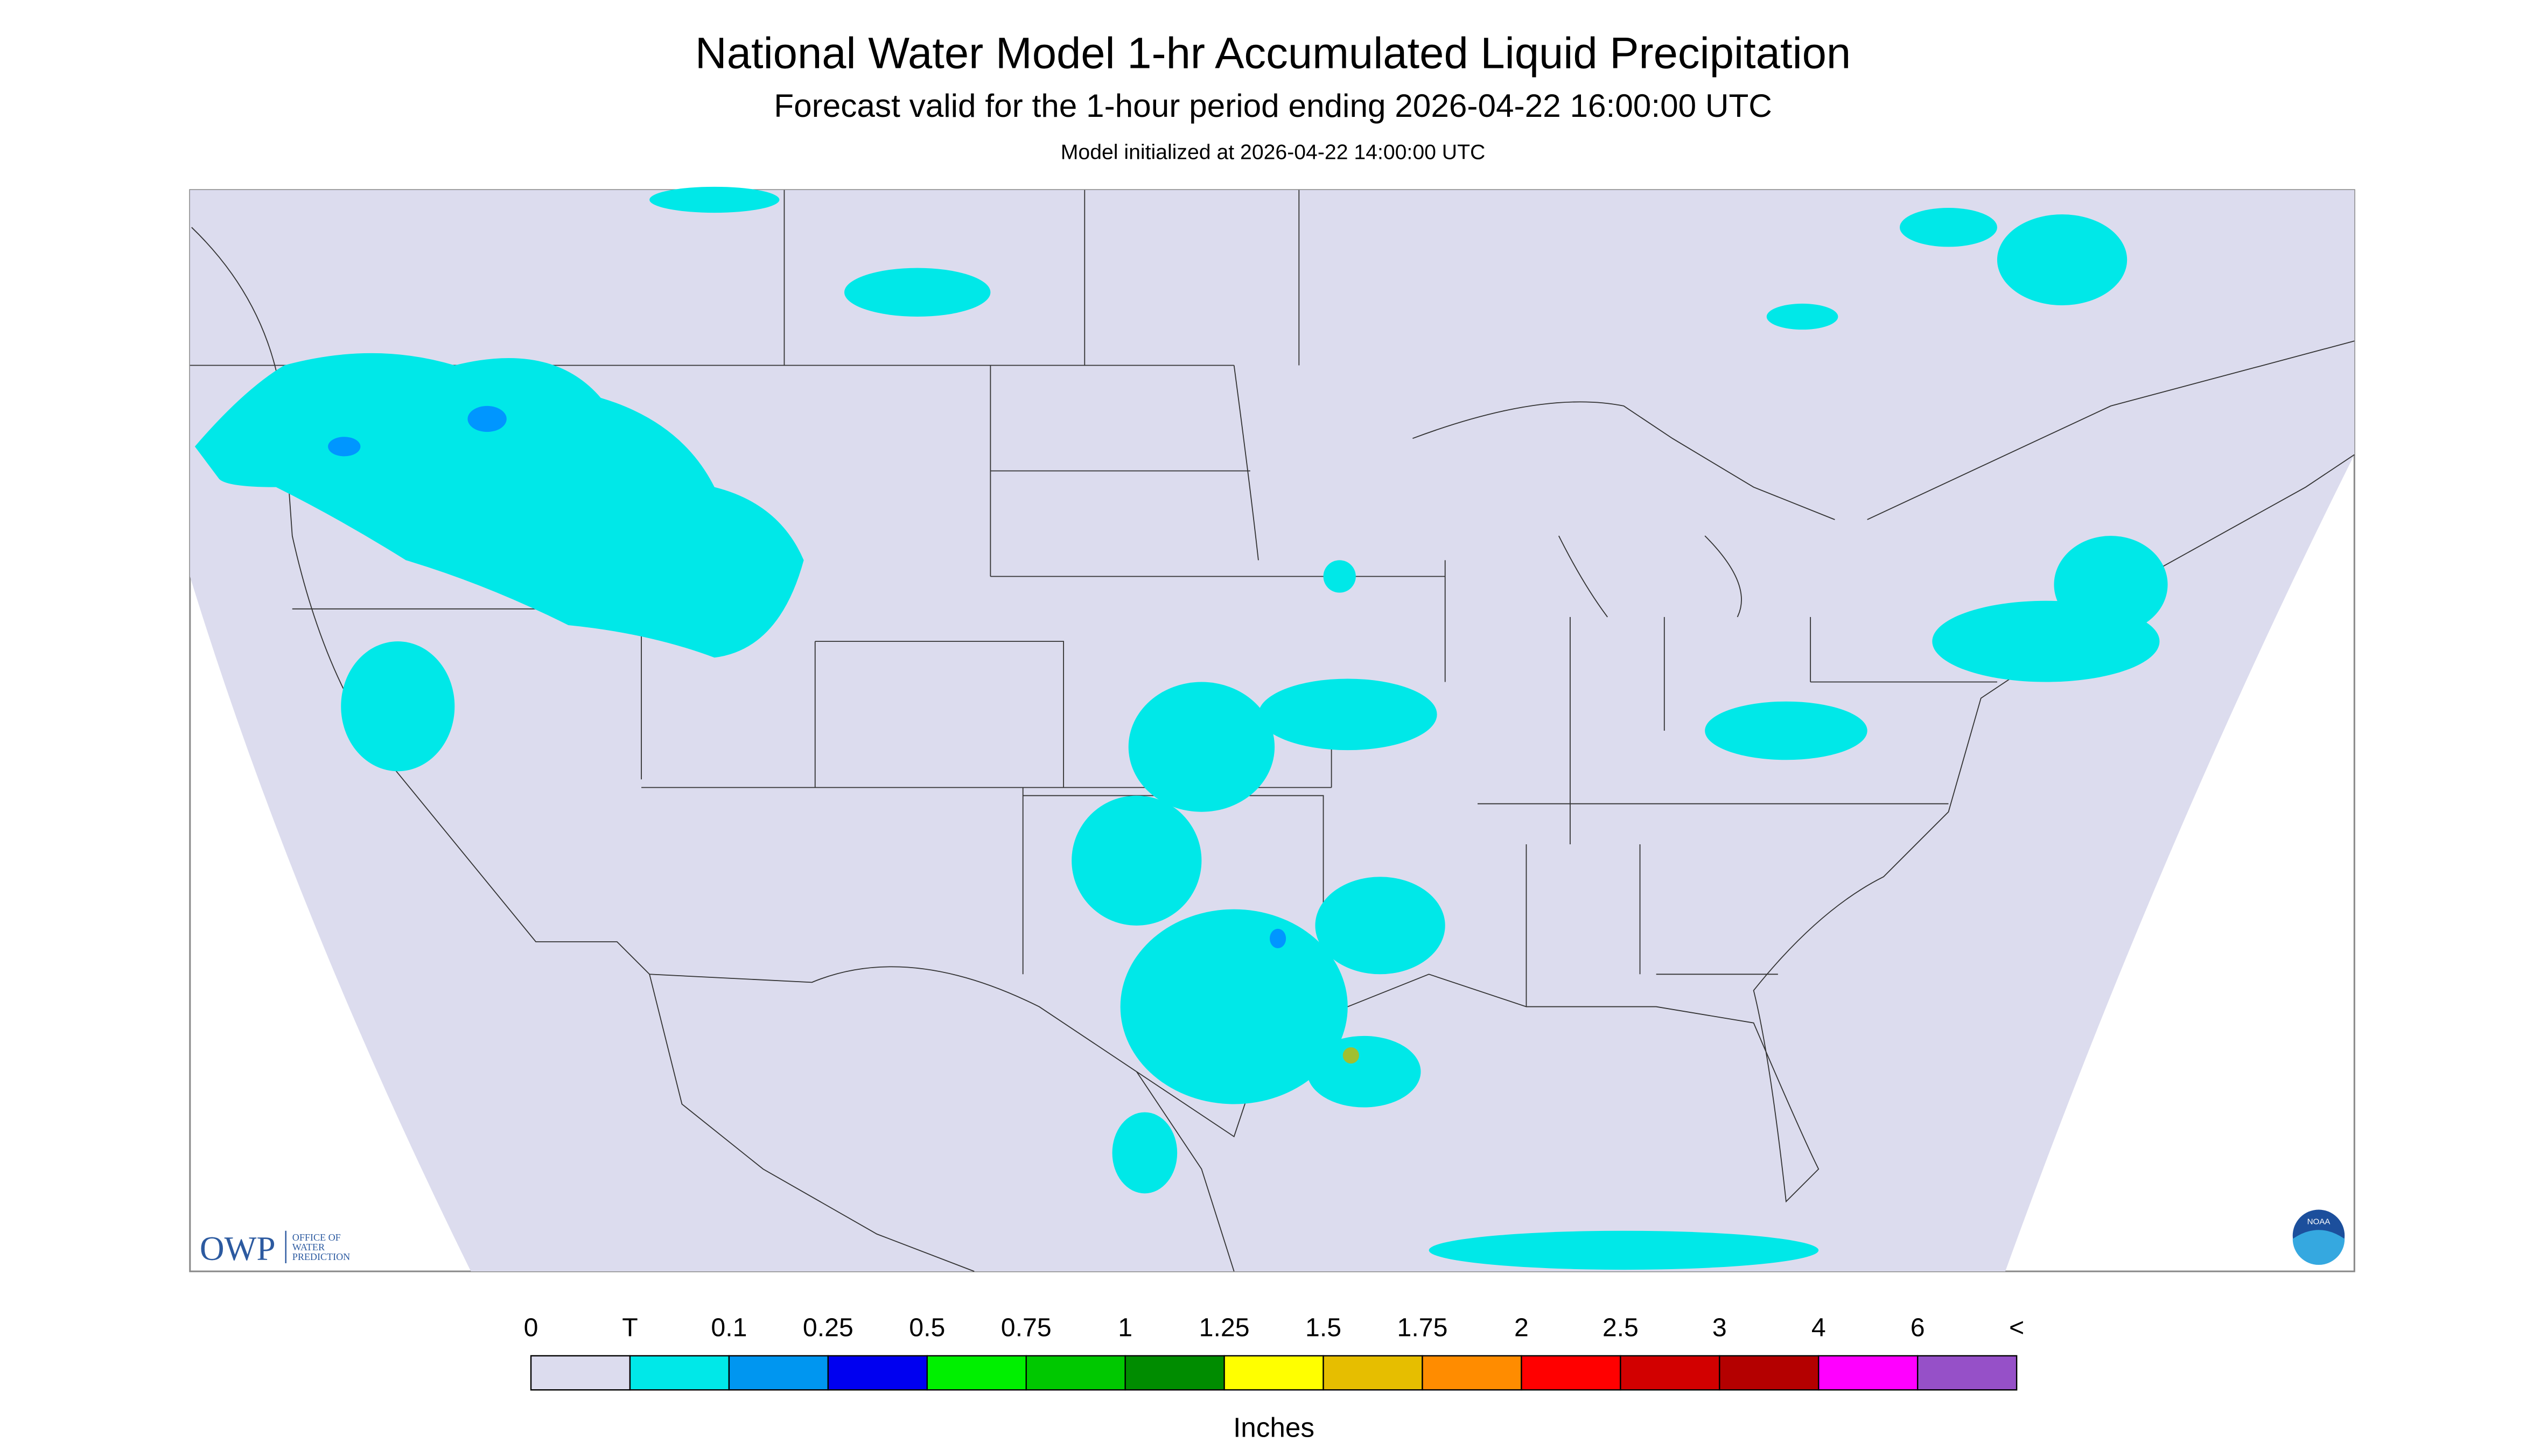  What do you see at coordinates (1323, 1327) in the screenshot?
I see `legend-label: 1.5` at bounding box center [1323, 1327].